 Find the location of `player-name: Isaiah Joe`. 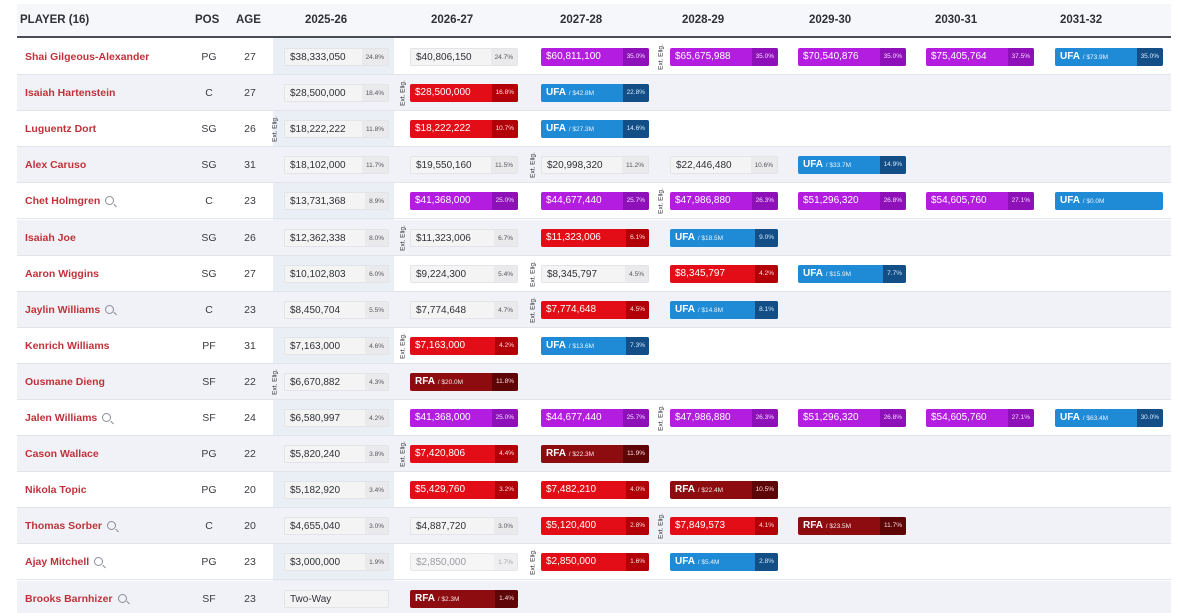

player-name: Isaiah Joe is located at coordinates (50, 237).